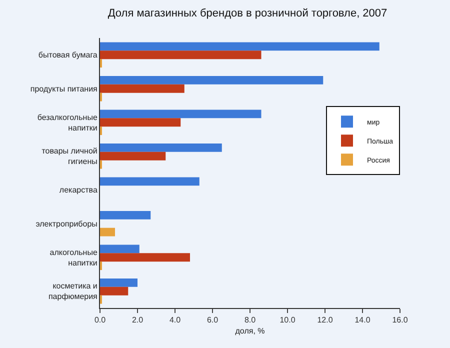 Image resolution: width=450 pixels, height=348 pixels. I want to click on x-tick-label: 8.0, so click(250, 320).